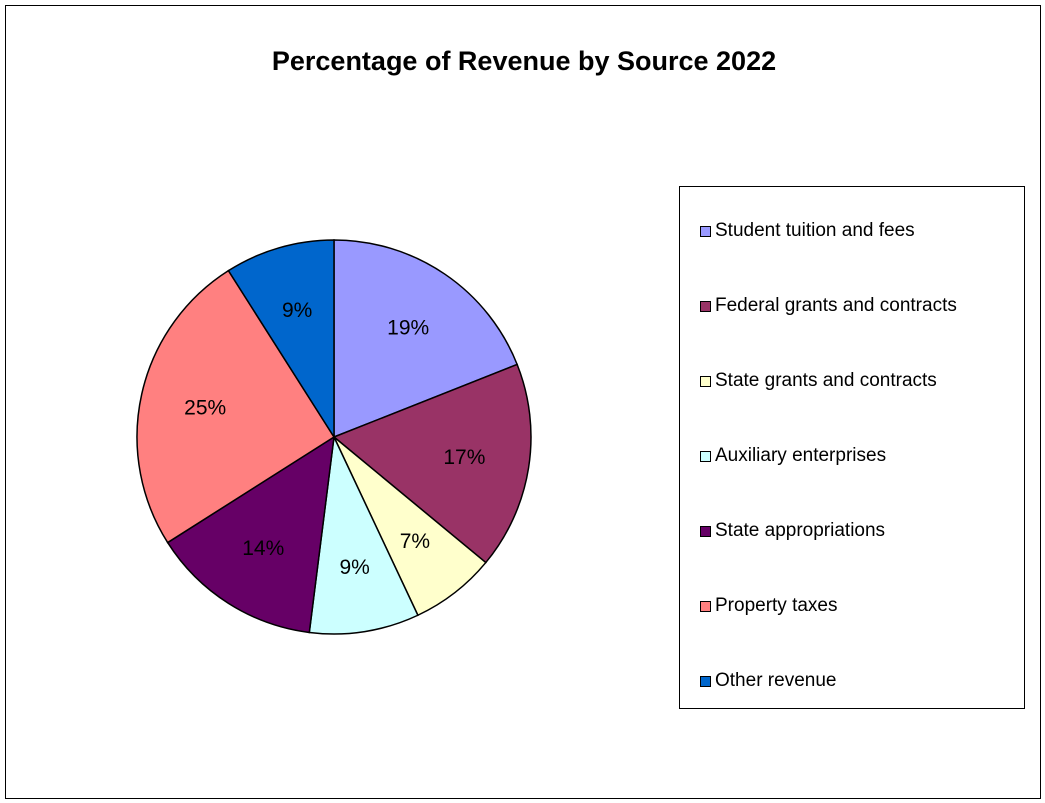 The image size is (1045, 803). What do you see at coordinates (836, 305) in the screenshot?
I see `legend-label: Federal grants and contracts` at bounding box center [836, 305].